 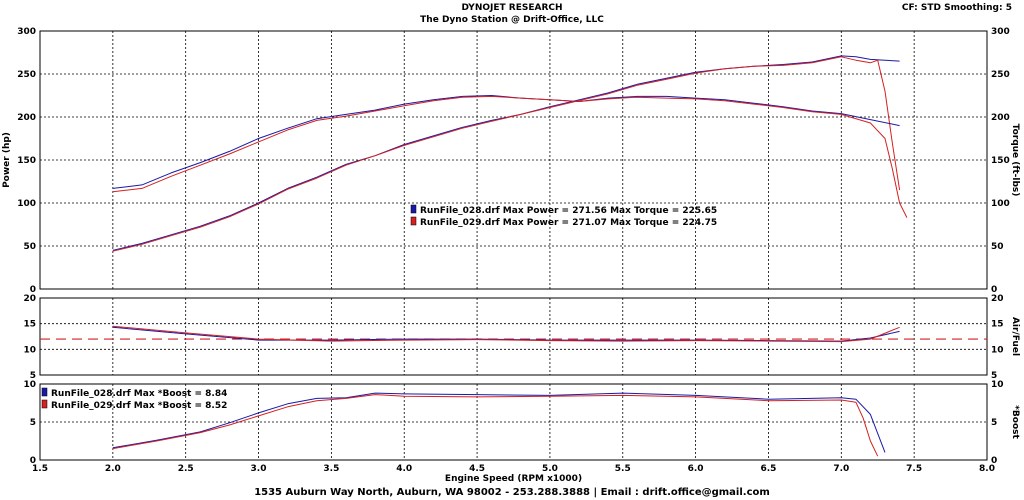 I want to click on power_torque-legend-swatch-run028, so click(x=413, y=209).